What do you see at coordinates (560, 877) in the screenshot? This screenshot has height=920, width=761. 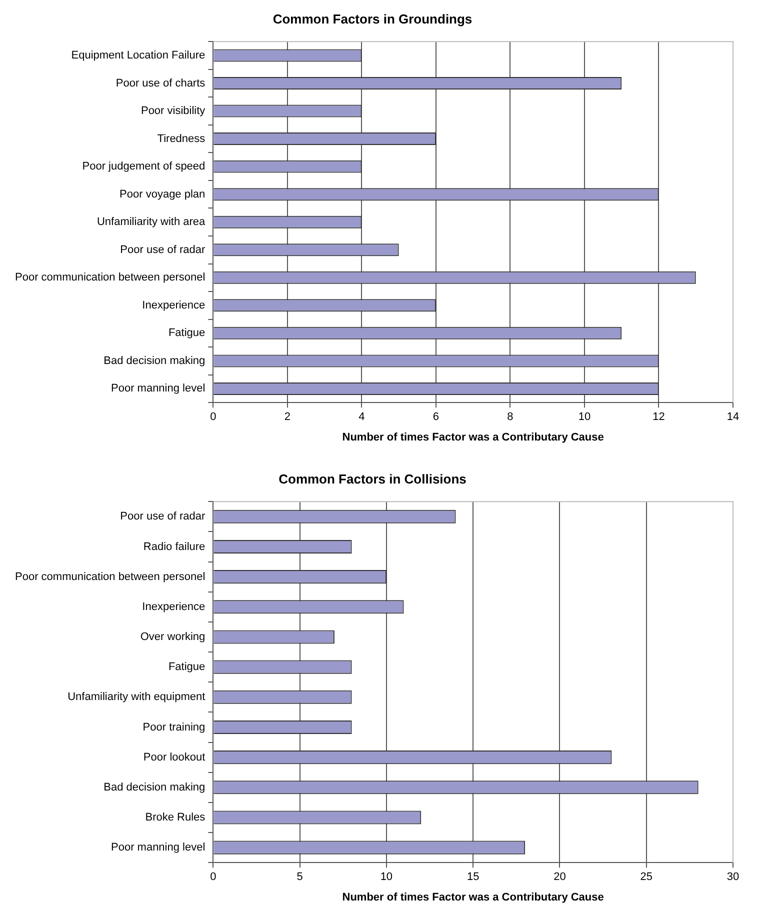 I see `x-tick-label: 20` at bounding box center [560, 877].